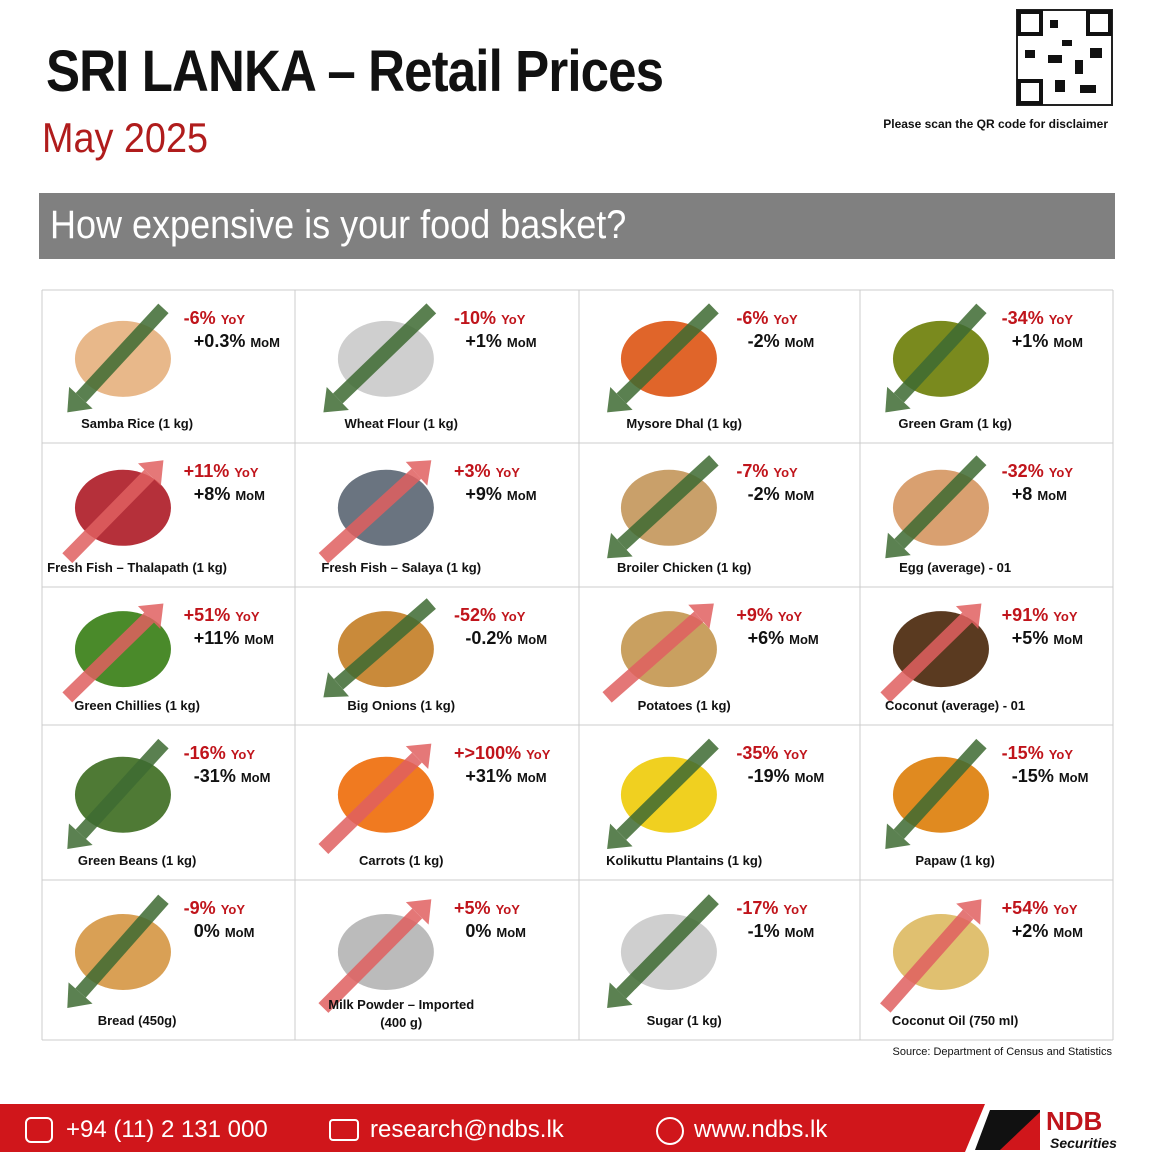 The width and height of the screenshot is (1152, 1152). What do you see at coordinates (1030, 638) in the screenshot?
I see `mom-value: +5%` at bounding box center [1030, 638].